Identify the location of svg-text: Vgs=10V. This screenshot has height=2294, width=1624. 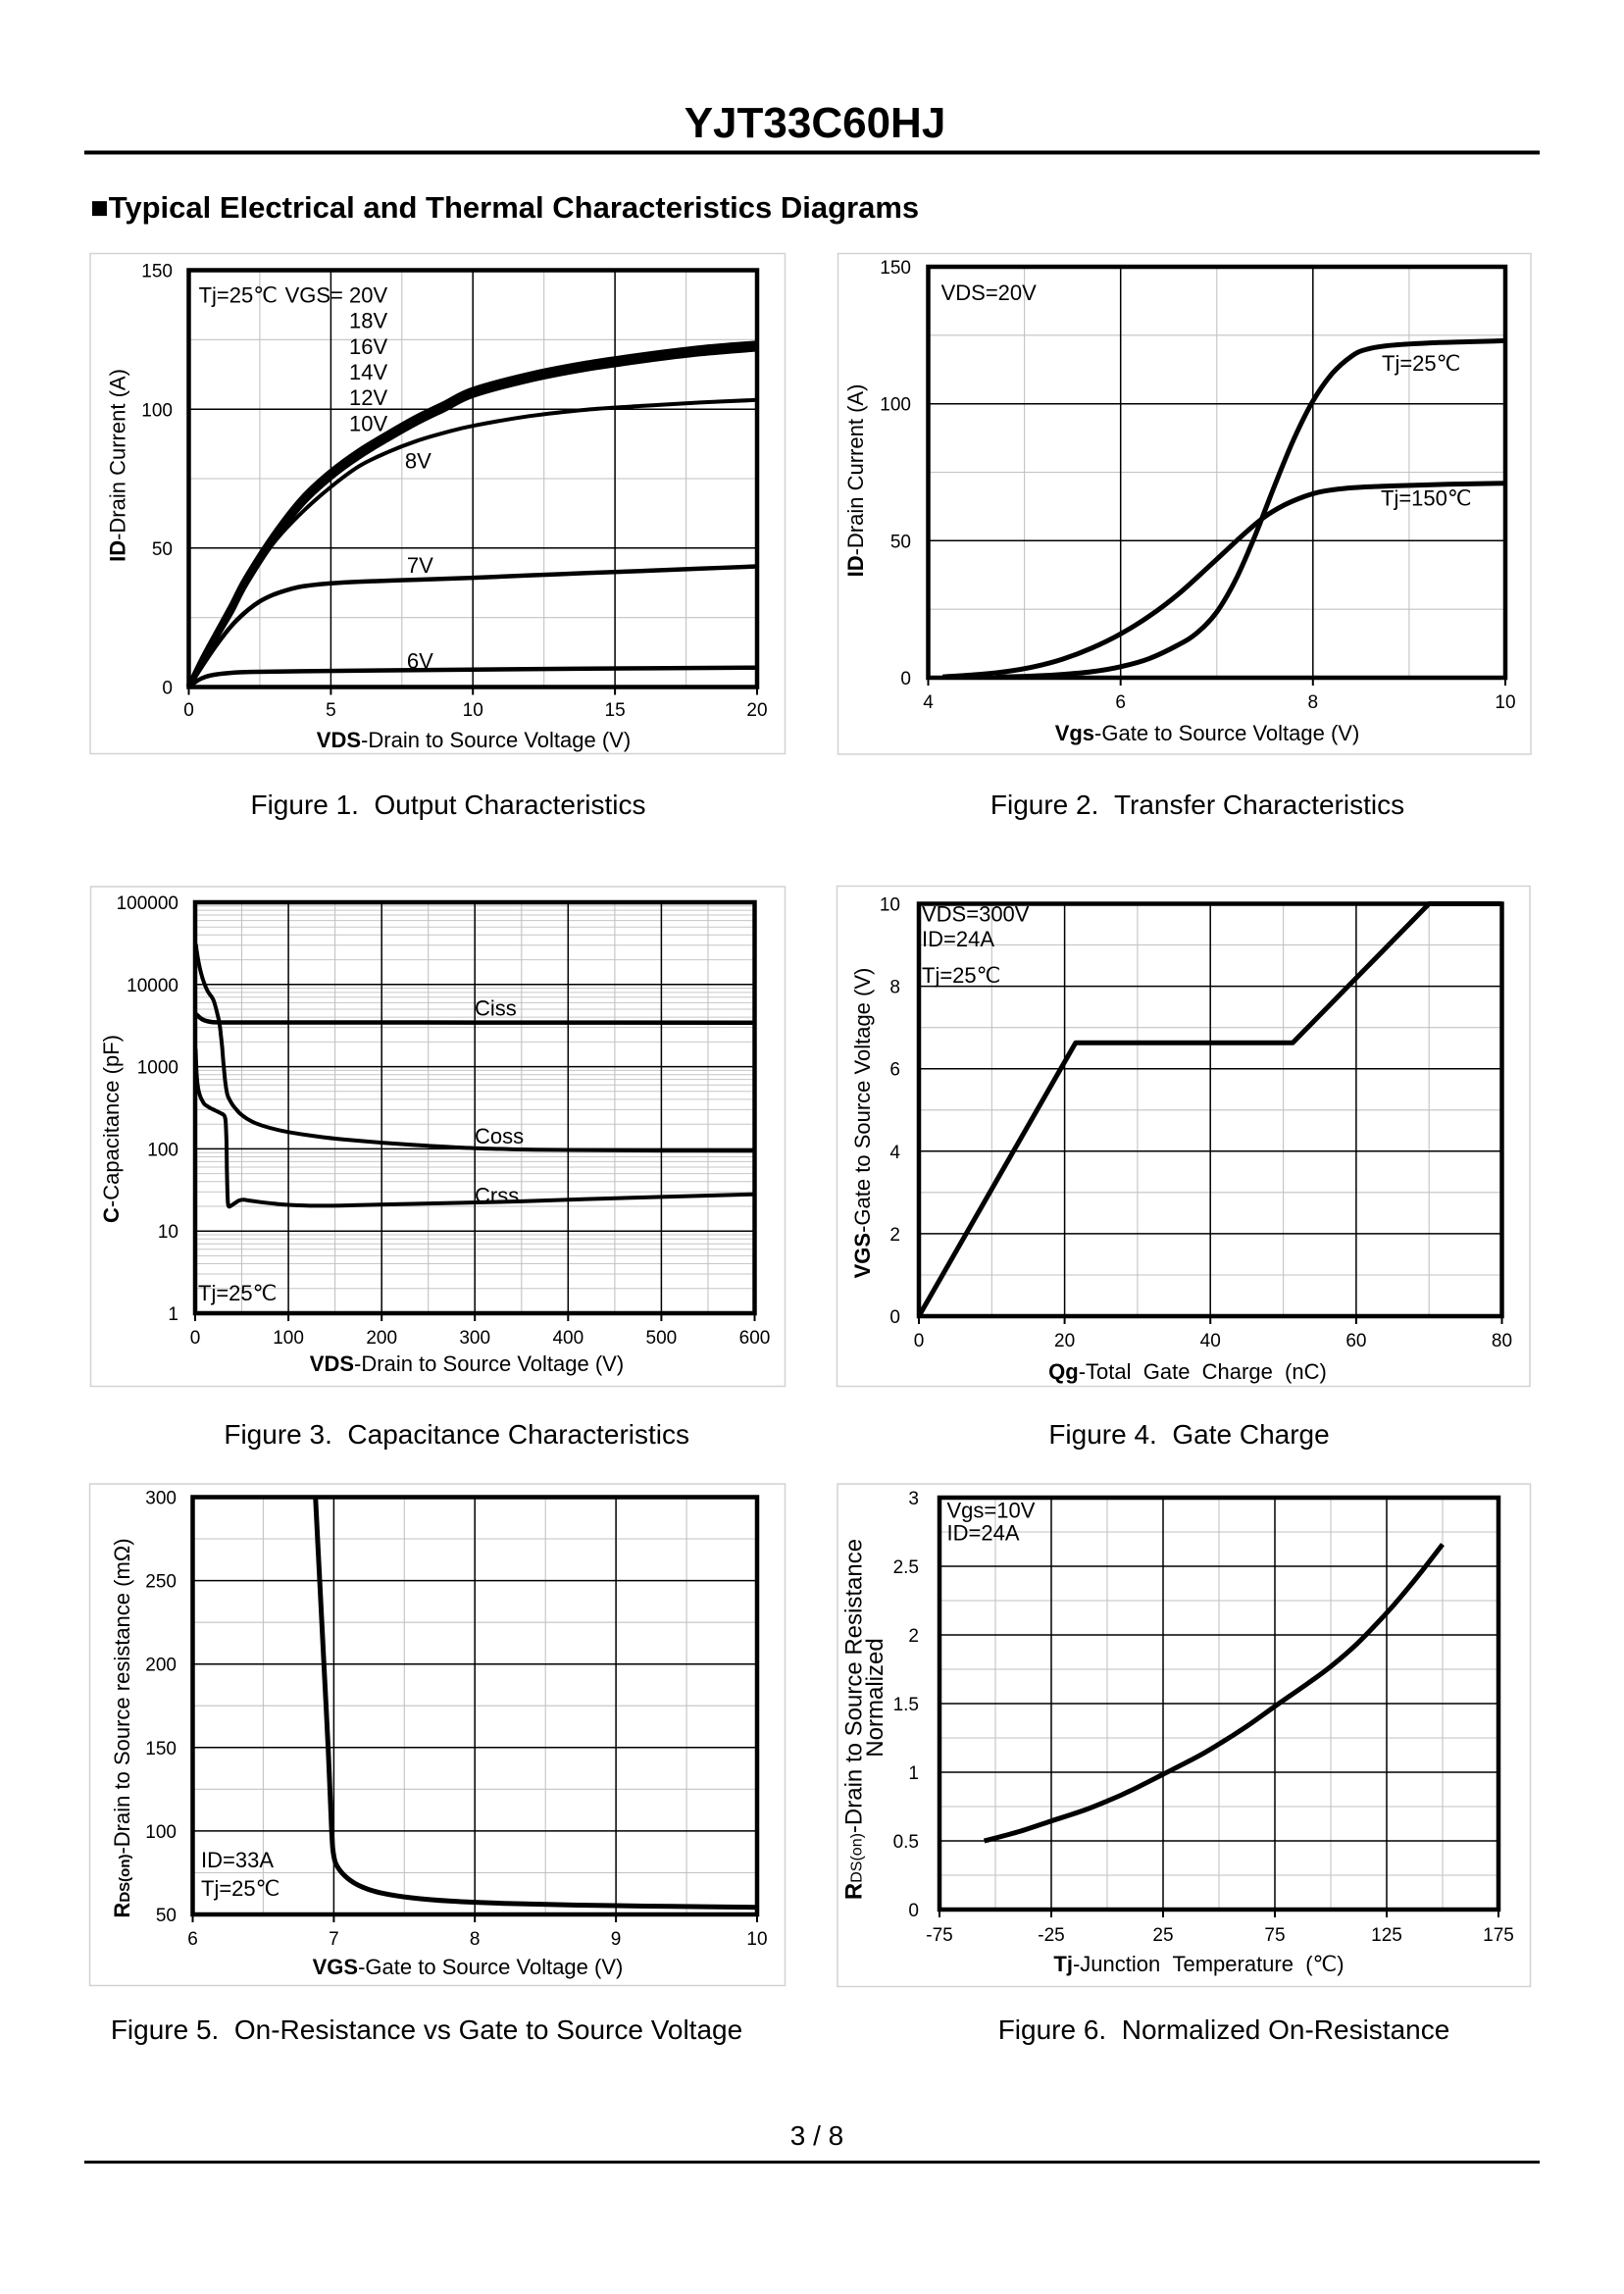
(991, 1510).